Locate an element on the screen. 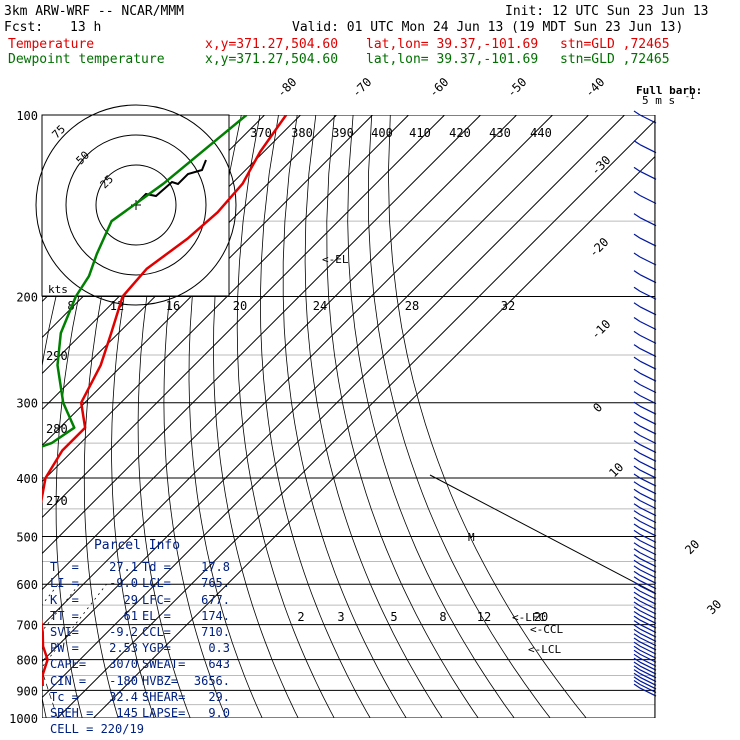 The height and width of the screenshot is (740, 740). lfc-marker: <-LFC is located at coordinates (528, 617).